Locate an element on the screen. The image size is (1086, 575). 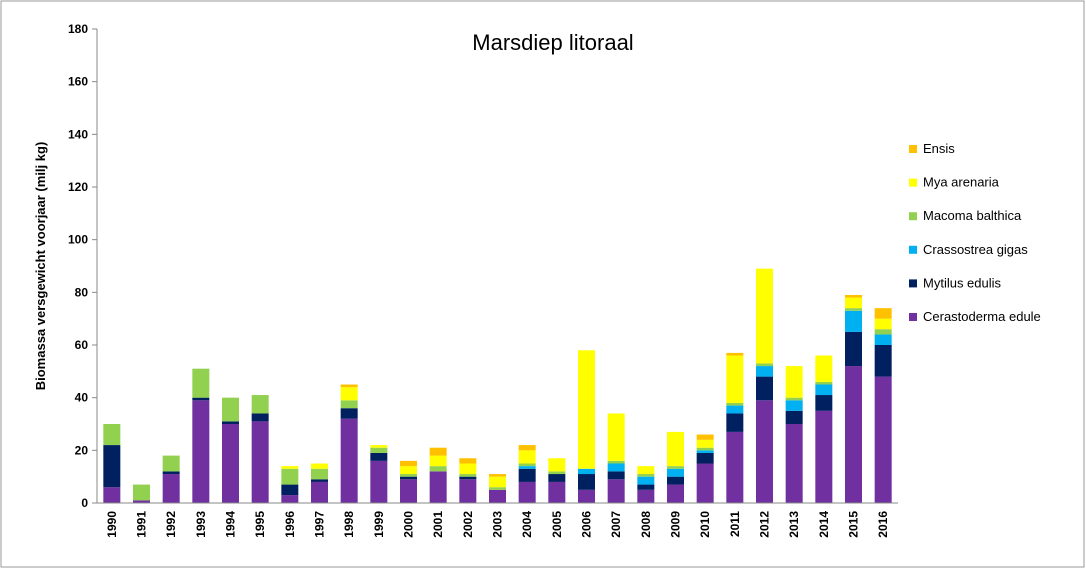
x-tick-label: 1994 is located at coordinates (231, 524).